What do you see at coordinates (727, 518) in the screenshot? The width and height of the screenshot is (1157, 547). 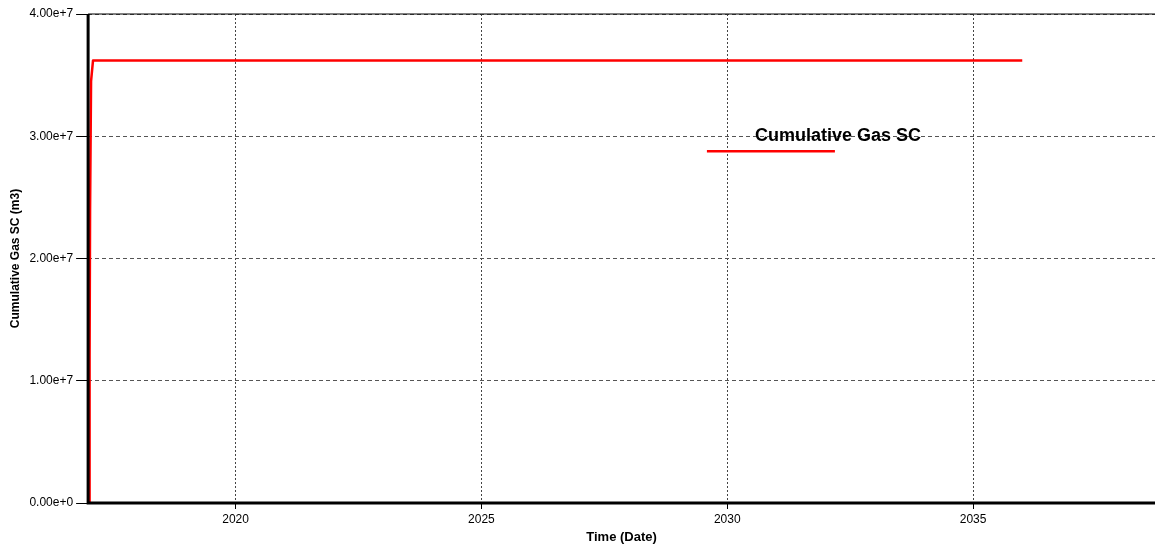 I see `x-tick-label: 2030` at bounding box center [727, 518].